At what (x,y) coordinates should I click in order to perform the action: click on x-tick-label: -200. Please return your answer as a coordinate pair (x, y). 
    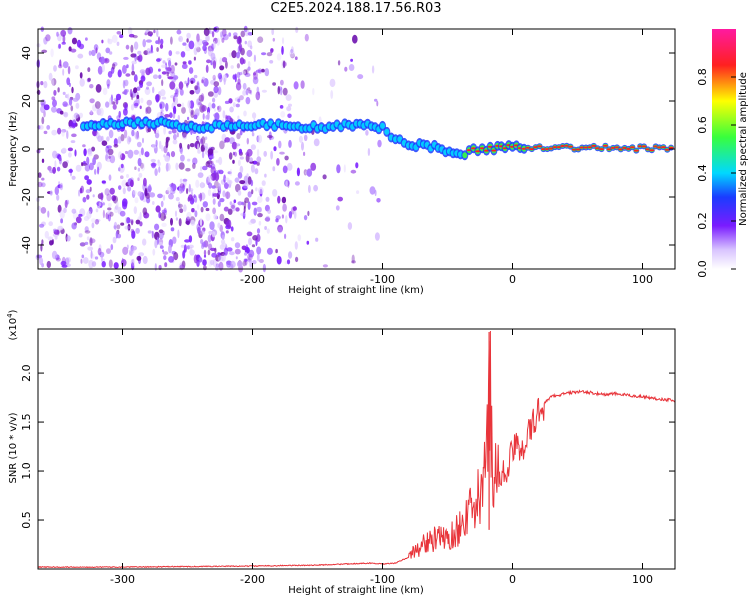
    Looking at the image, I should click on (252, 279).